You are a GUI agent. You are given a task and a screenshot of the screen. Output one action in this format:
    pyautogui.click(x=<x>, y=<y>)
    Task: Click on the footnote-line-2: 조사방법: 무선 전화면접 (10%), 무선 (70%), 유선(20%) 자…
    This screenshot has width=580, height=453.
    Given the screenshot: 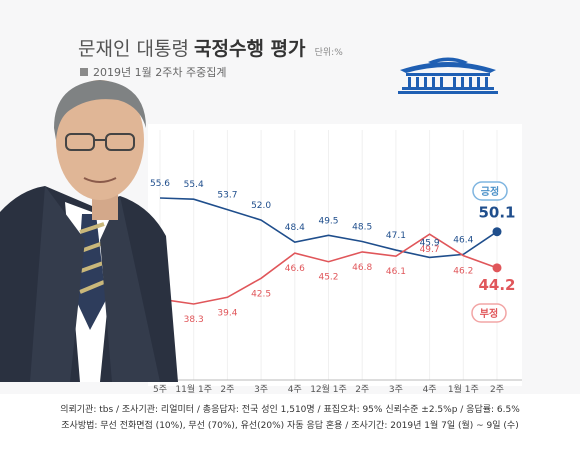 What is the action you would take?
    pyautogui.click(x=290, y=426)
    